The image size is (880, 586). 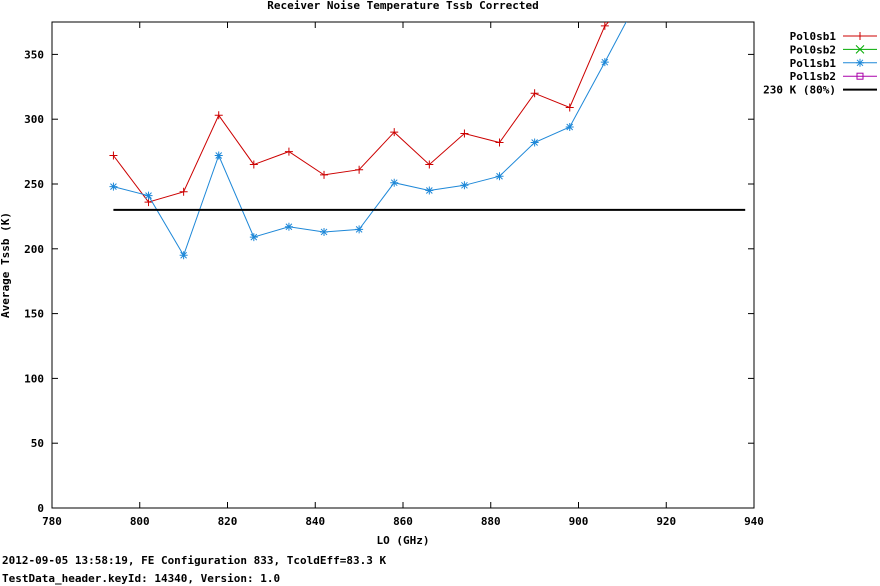 I want to click on legend-label: Pol1sb2, so click(x=813, y=76).